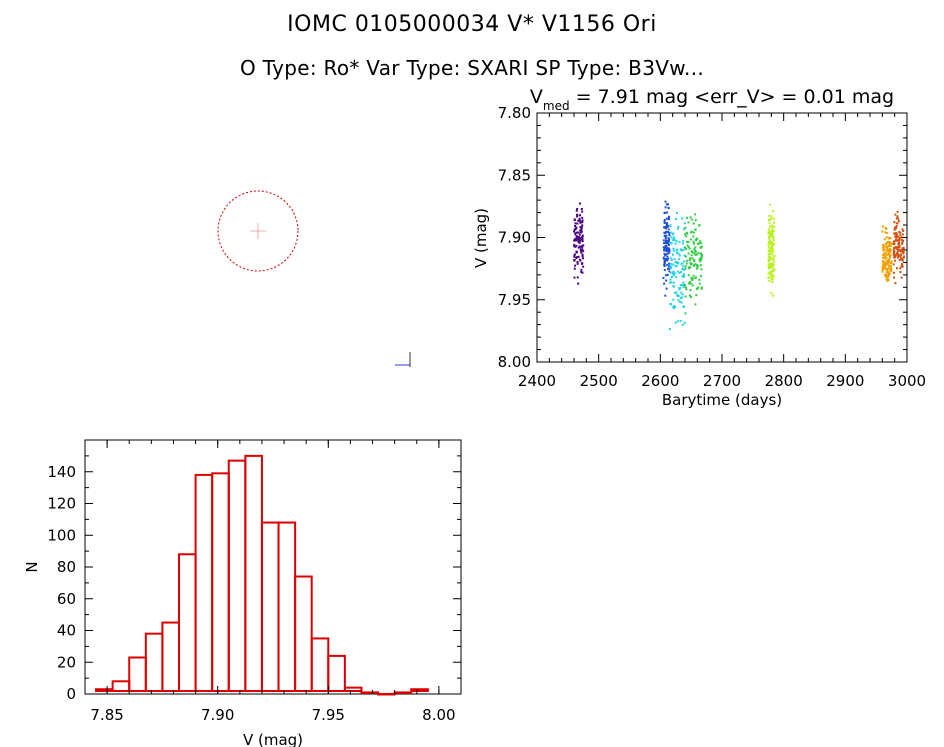 This screenshot has width=944, height=747. What do you see at coordinates (712, 99) in the screenshot?
I see `light-curve-title: Vmed = 7.91 mag <err_V> = 0.01 mag` at bounding box center [712, 99].